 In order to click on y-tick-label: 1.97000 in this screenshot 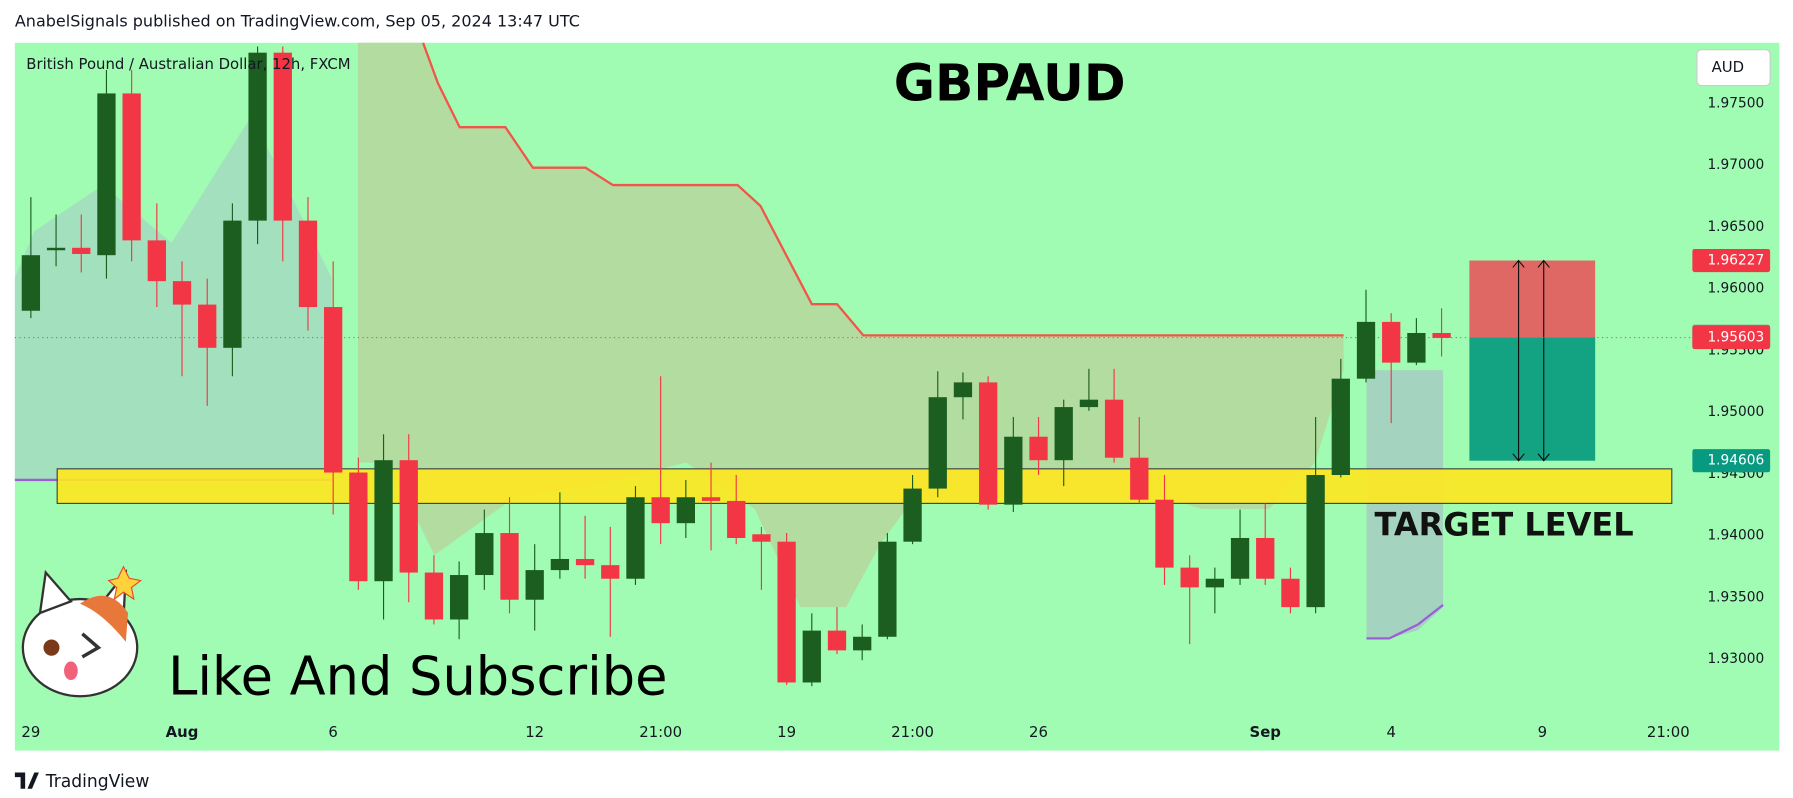, I will do `click(1735, 165)`.